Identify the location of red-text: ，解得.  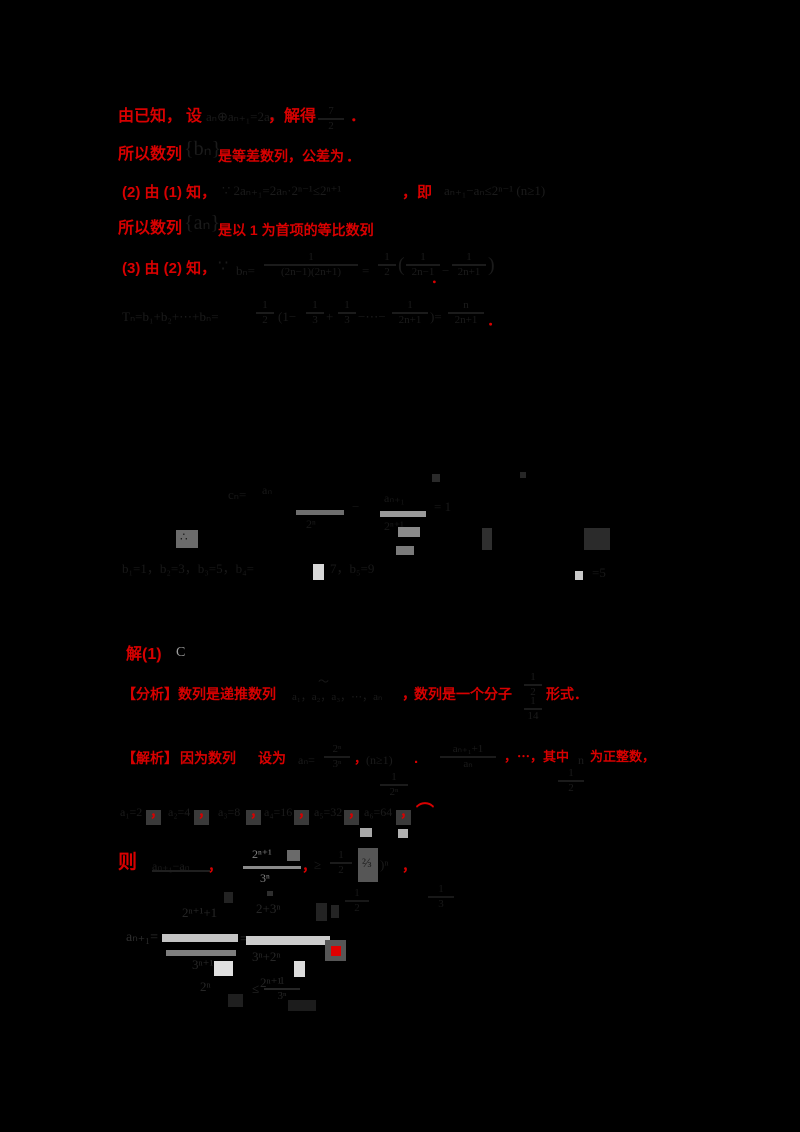
(292, 116).